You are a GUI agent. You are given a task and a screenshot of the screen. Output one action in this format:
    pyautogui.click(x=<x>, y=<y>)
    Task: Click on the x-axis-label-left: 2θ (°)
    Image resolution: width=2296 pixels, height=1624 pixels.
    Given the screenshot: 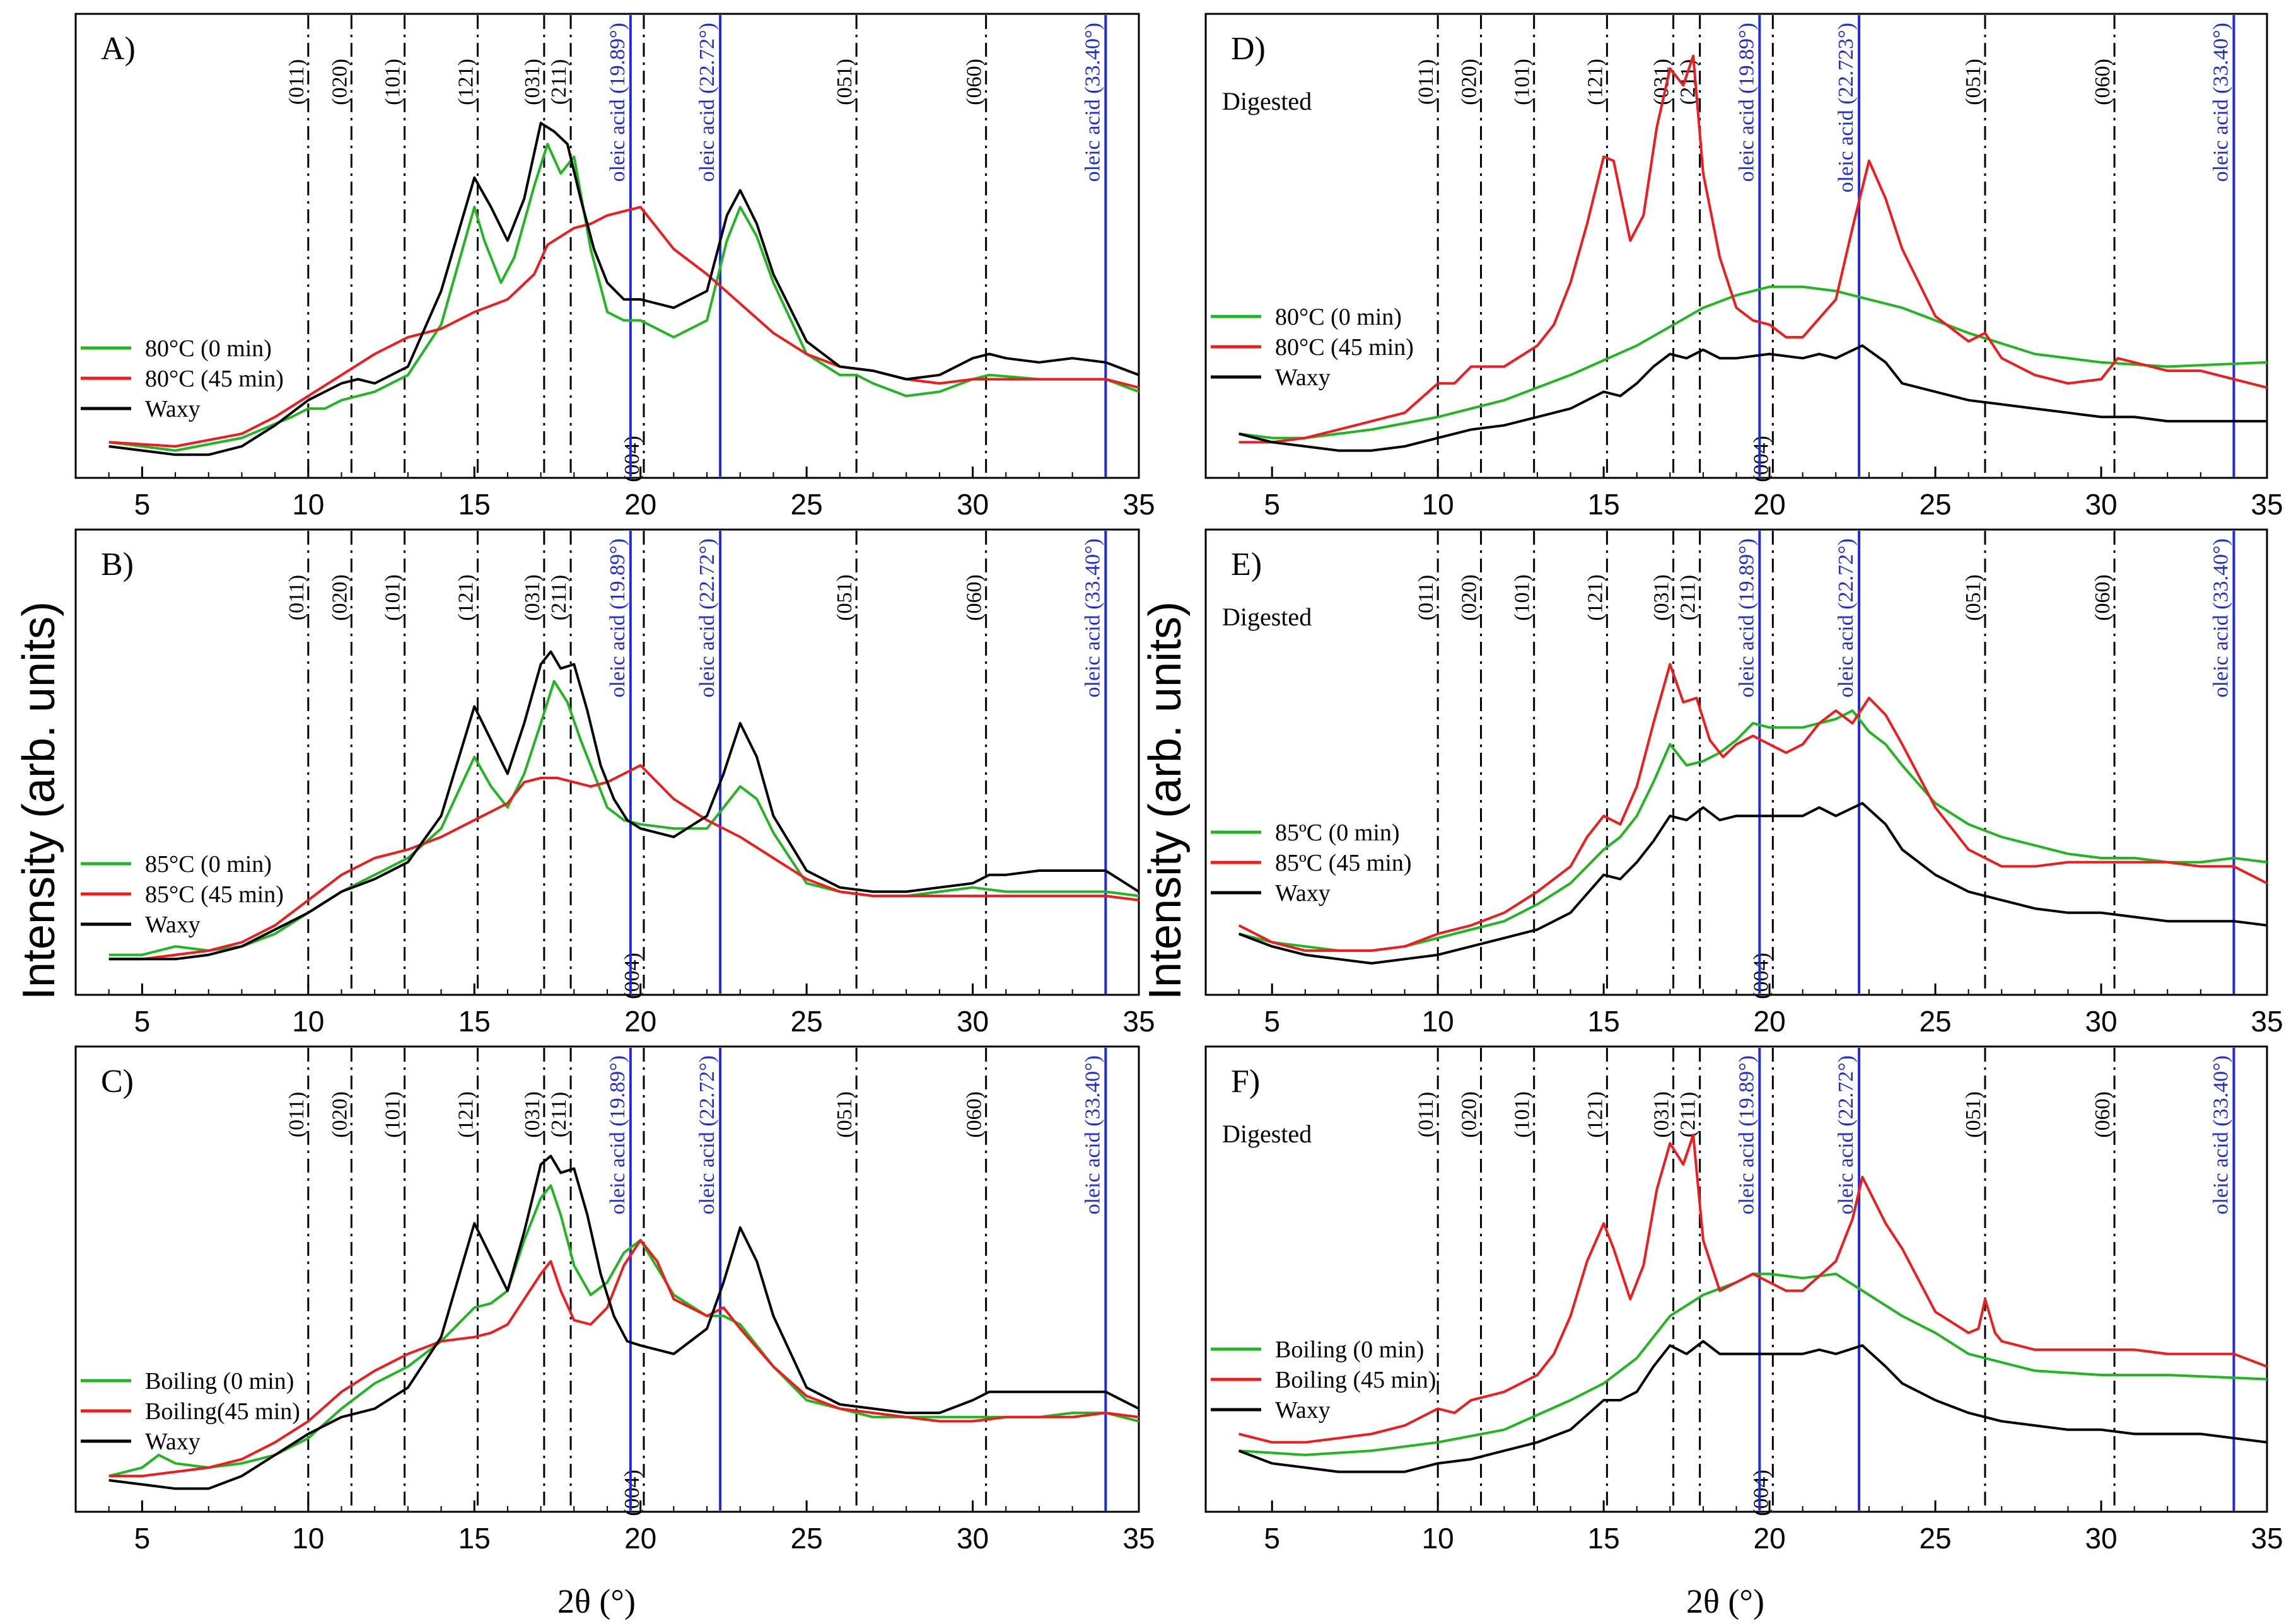 What is the action you would take?
    pyautogui.click(x=596, y=1601)
    